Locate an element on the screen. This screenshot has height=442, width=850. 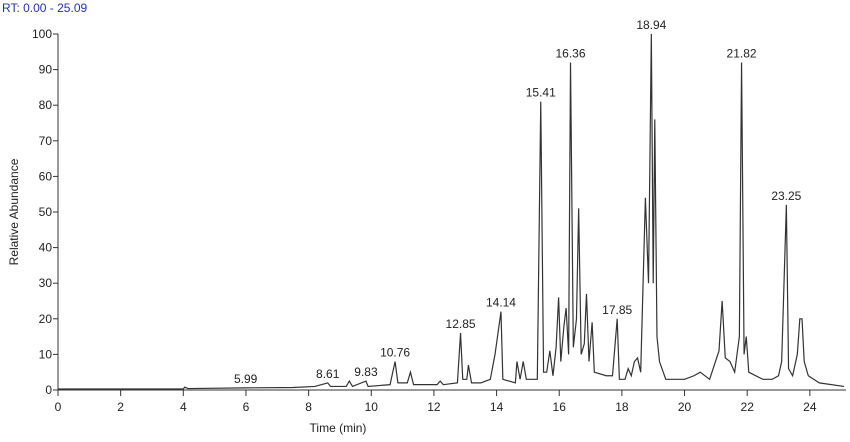
x-axis-label: Time (min) is located at coordinates (338, 428).